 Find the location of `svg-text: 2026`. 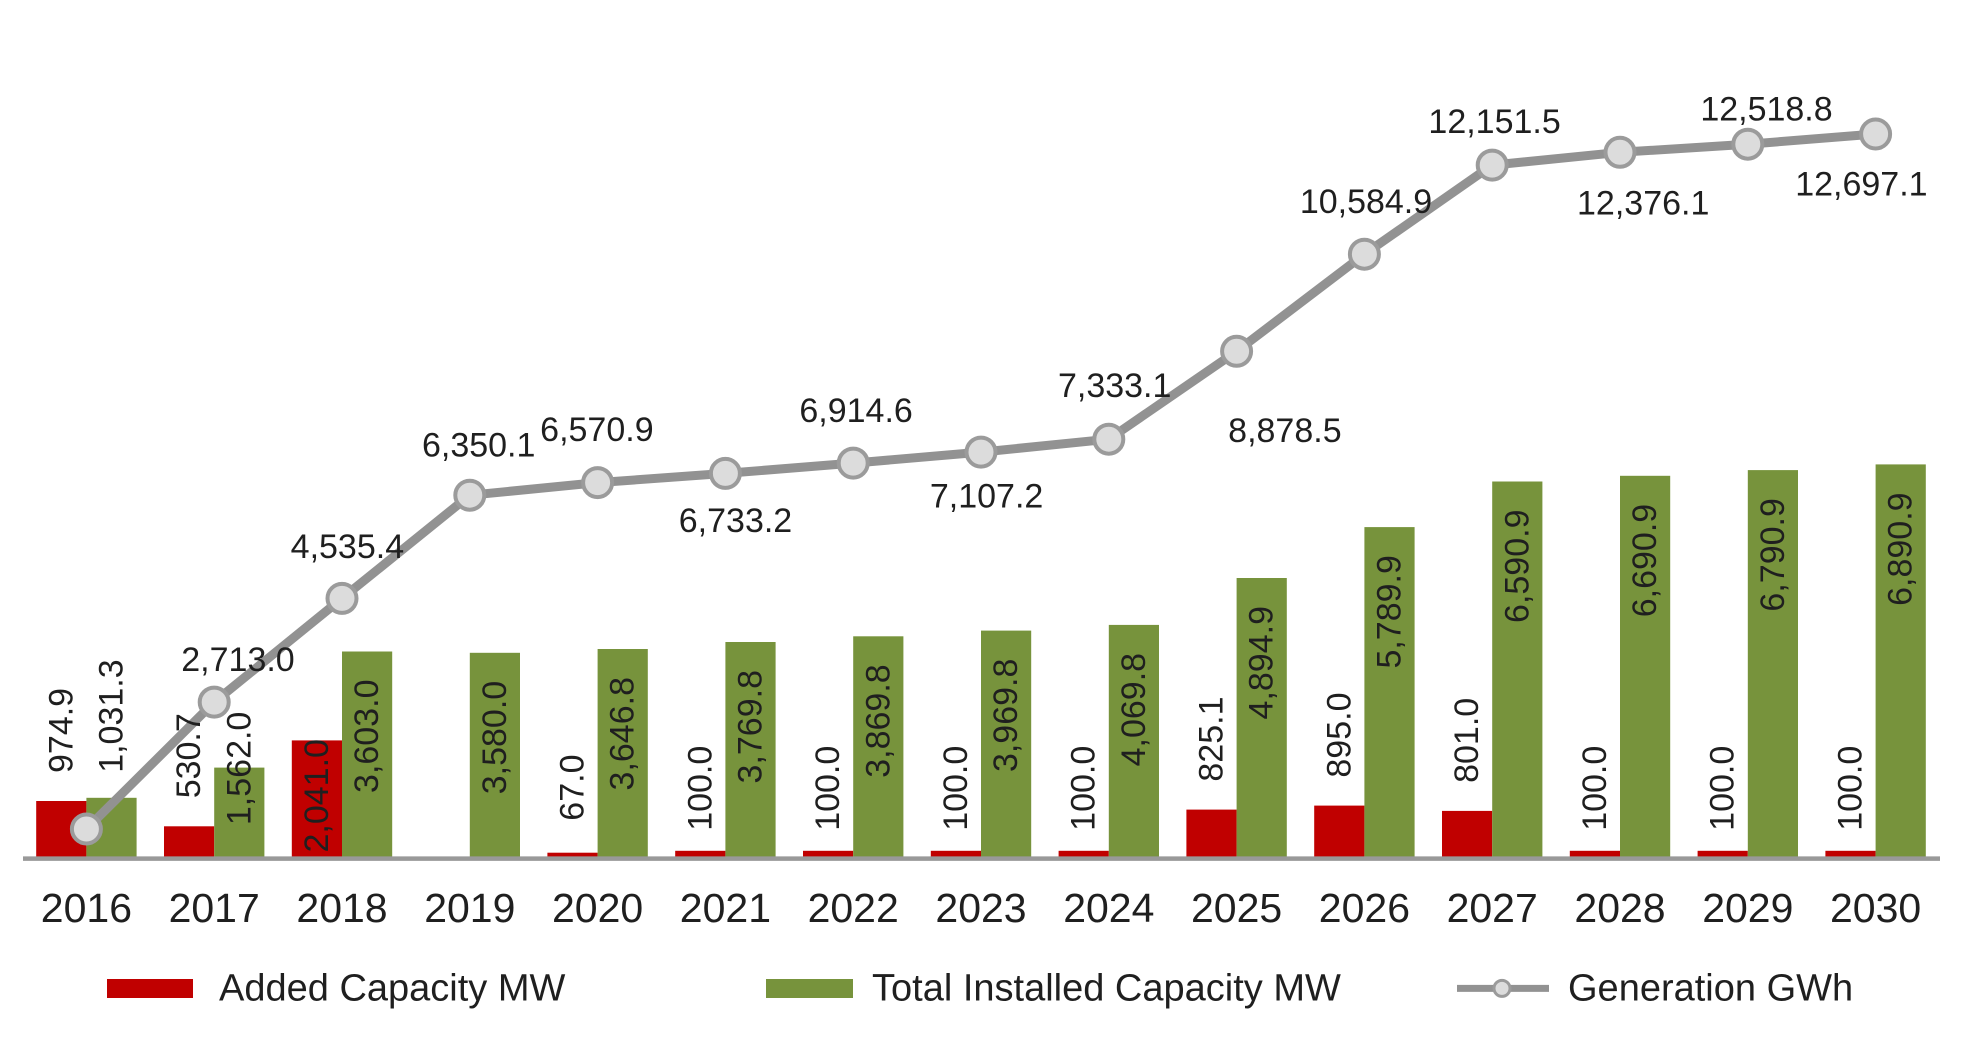

svg-text: 2026 is located at coordinates (1364, 908).